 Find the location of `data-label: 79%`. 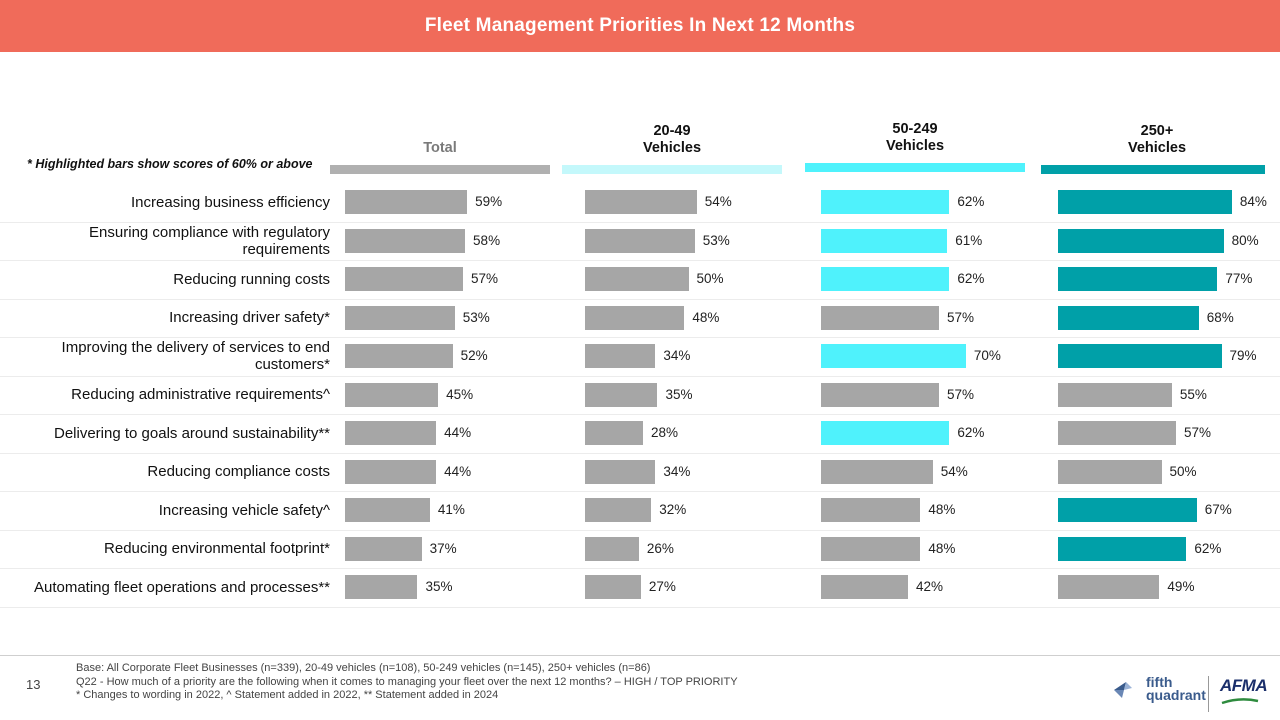

data-label: 79% is located at coordinates (1243, 355).